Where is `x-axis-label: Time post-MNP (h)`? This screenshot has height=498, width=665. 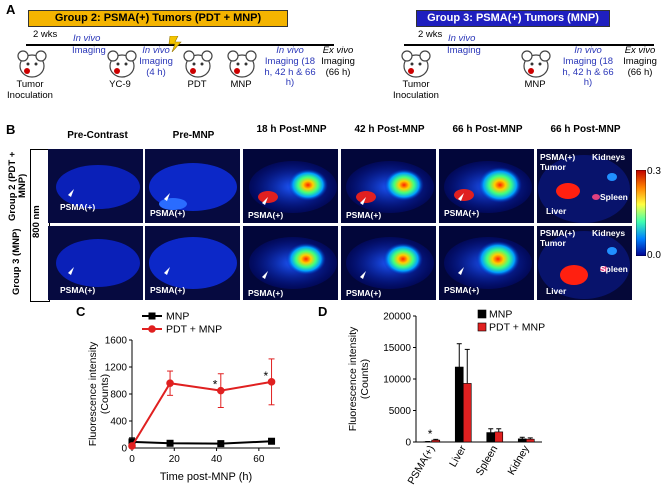
x-axis-label: Time post-MNP (h) is located at coordinates (206, 477).